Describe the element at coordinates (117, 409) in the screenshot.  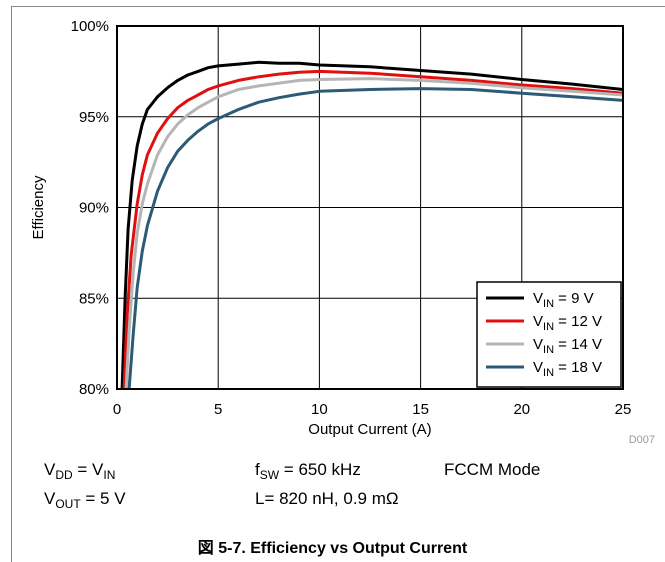
I see `x-tick-label: 0` at that location.